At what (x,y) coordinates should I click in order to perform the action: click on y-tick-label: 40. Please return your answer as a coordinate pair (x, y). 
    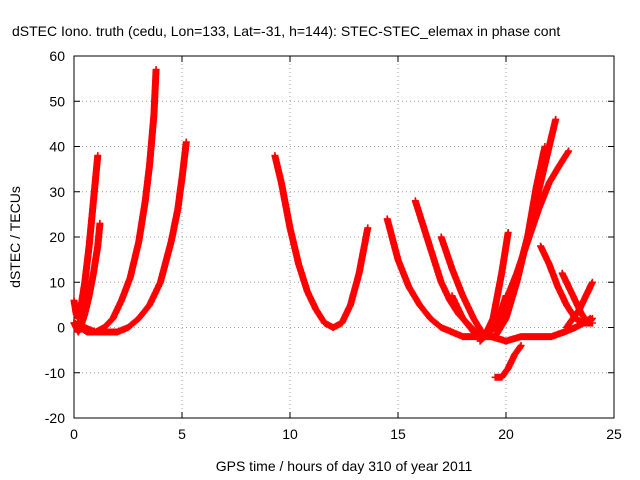
    Looking at the image, I should click on (57, 147).